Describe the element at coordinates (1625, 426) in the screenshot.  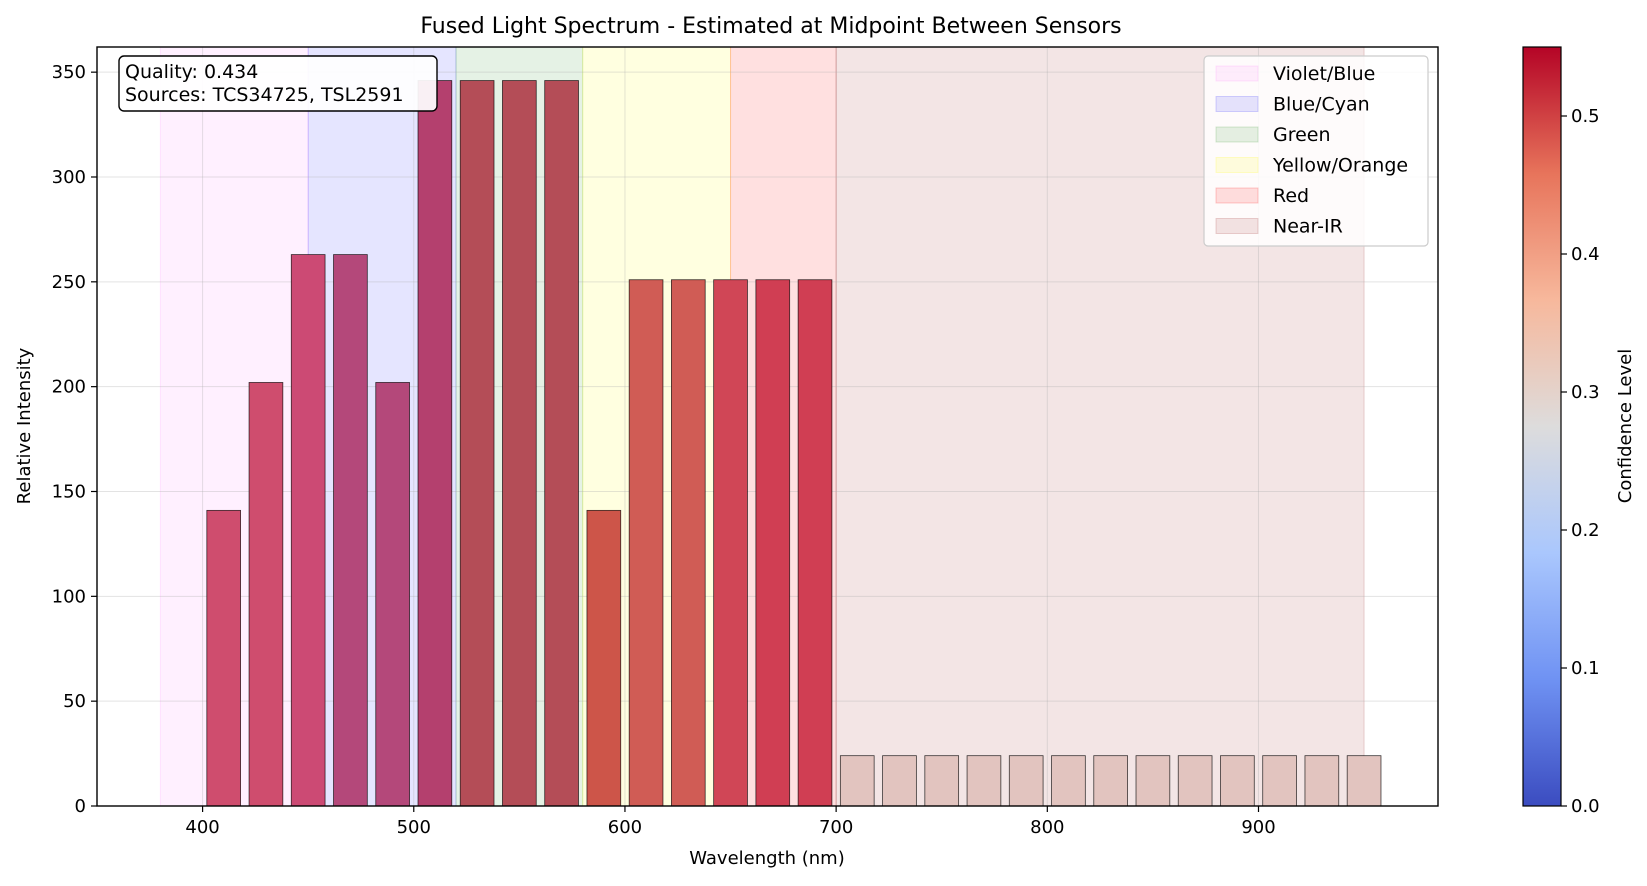
I see `colorbar-label: Confidence Level` at that location.